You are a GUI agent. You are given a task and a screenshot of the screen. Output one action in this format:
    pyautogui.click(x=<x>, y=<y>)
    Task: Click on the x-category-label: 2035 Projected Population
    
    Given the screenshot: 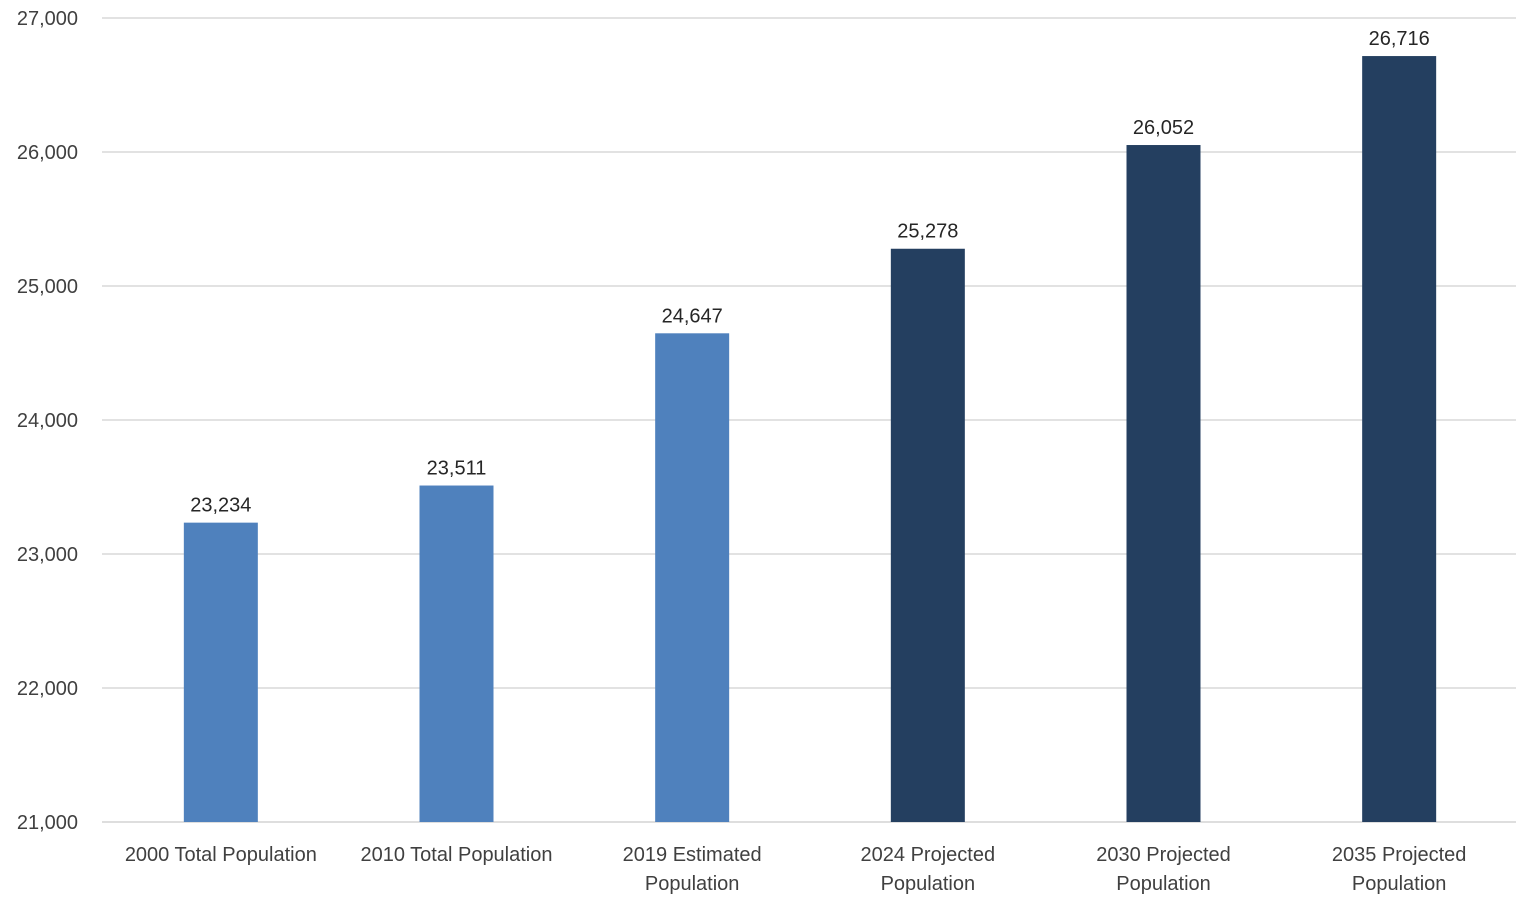 What is the action you would take?
    pyautogui.click(x=1399, y=869)
    